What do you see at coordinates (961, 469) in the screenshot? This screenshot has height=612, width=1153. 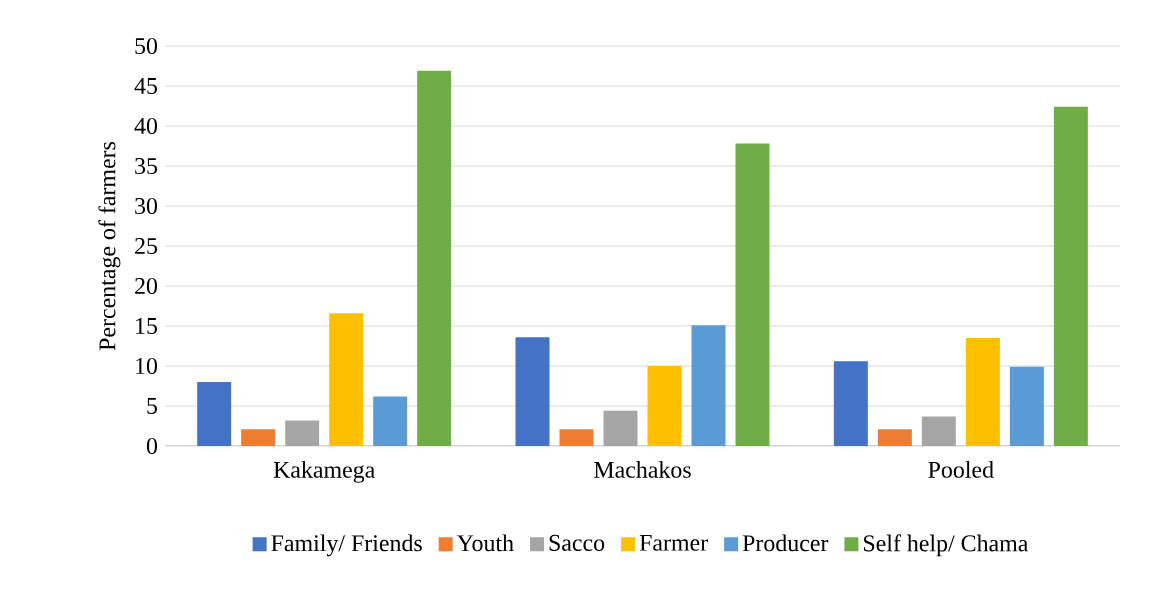 I see `x-tick-label: Pooled` at bounding box center [961, 469].